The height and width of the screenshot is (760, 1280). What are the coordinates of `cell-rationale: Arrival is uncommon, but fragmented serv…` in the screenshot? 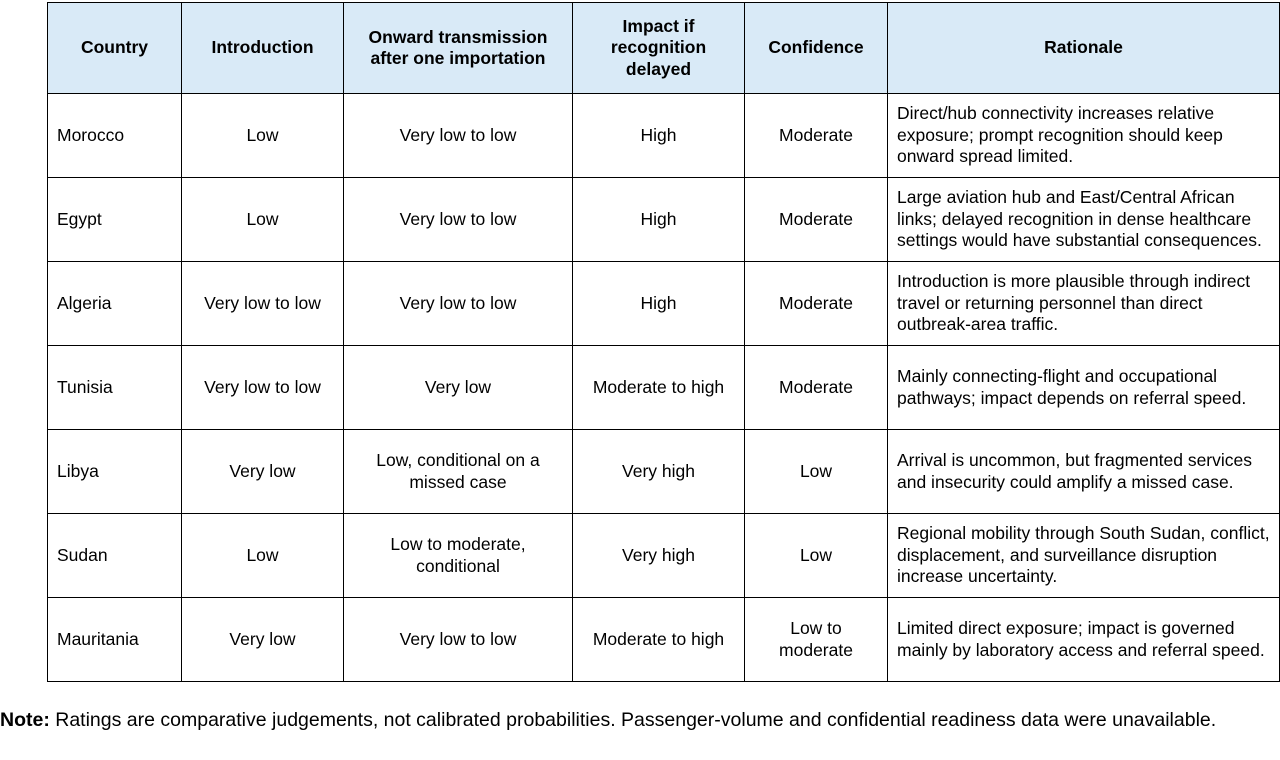 It's located at (1083, 471).